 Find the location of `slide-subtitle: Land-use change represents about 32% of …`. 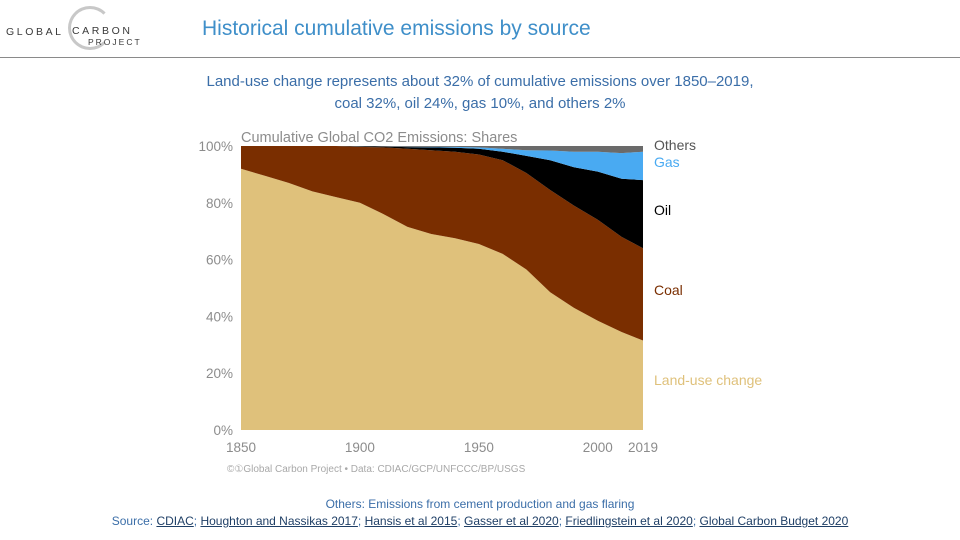

slide-subtitle: Land-use change represents about 32% of … is located at coordinates (480, 93).